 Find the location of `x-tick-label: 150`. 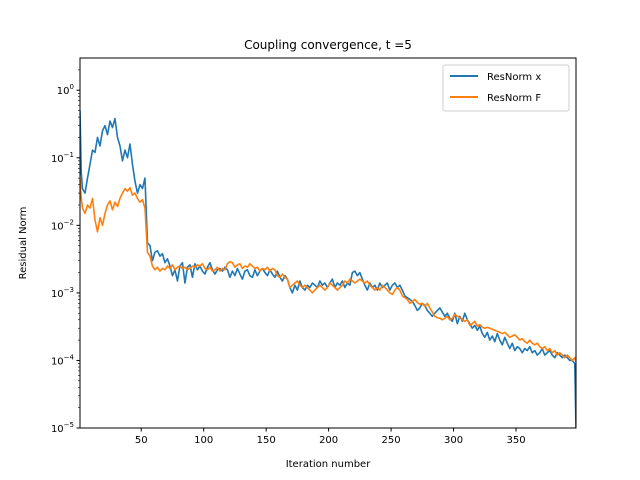

x-tick-label: 150 is located at coordinates (266, 440).